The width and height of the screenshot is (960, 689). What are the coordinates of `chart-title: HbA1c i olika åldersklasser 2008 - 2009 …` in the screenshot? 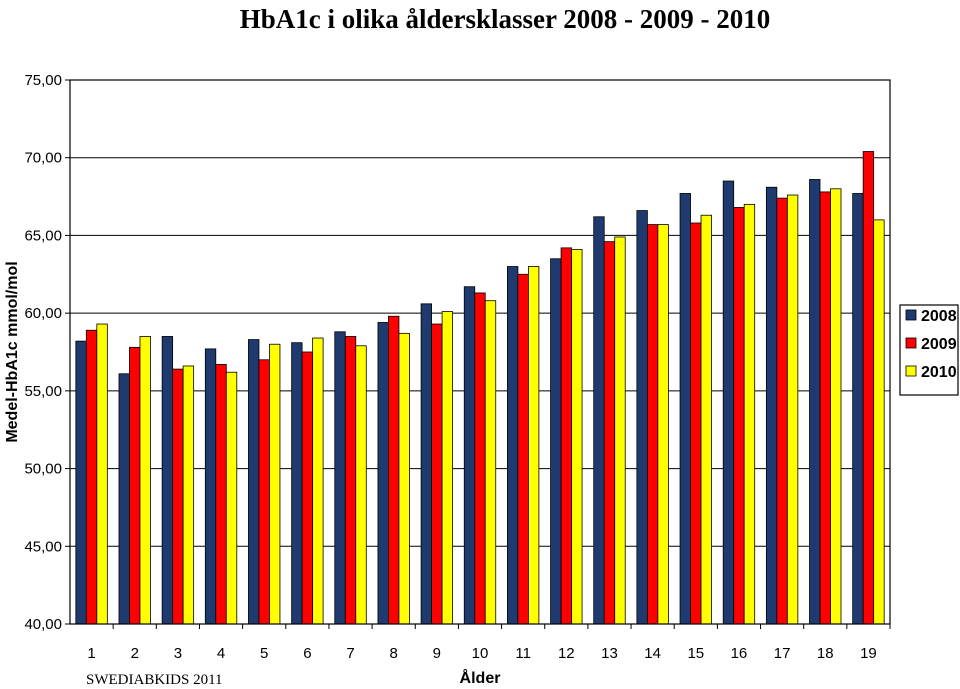 It's located at (505, 19).